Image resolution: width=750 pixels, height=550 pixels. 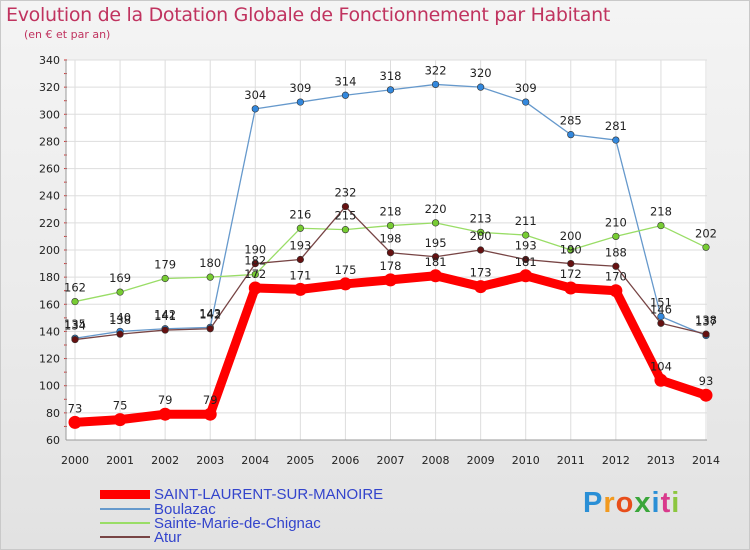 I want to click on data-label: 137, so click(x=706, y=322).